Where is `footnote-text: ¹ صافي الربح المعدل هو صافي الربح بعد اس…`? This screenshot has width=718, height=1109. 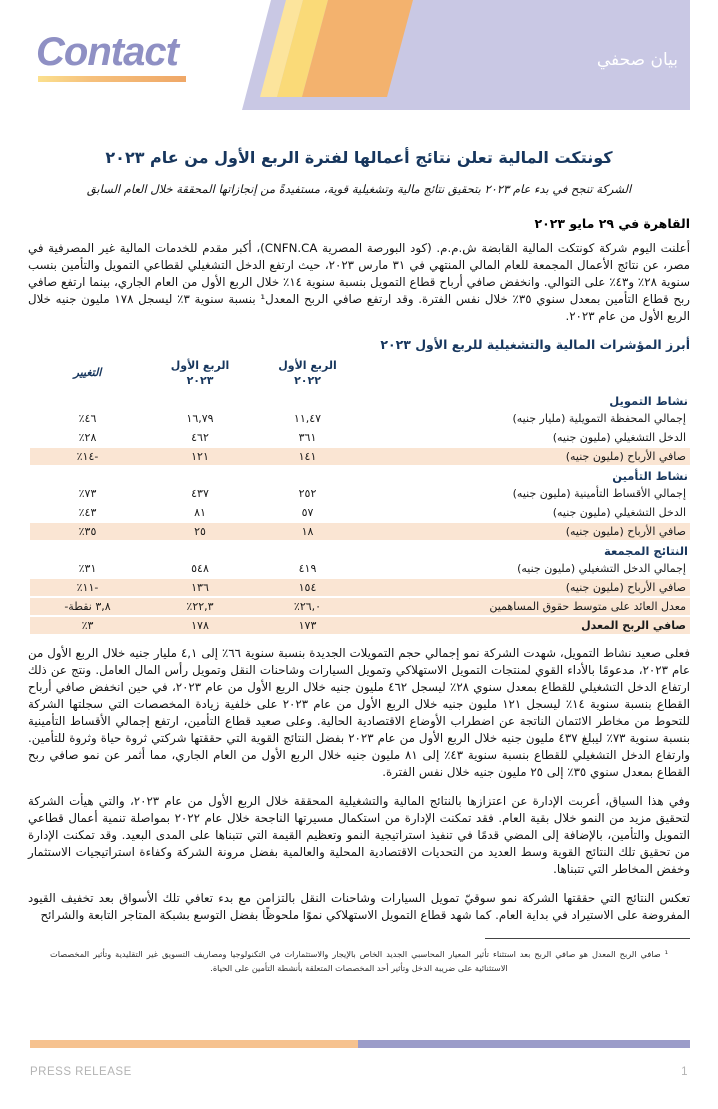 footnote-text: ¹ صافي الربح المعدل هو صافي الربح بعد اس… is located at coordinates (359, 961).